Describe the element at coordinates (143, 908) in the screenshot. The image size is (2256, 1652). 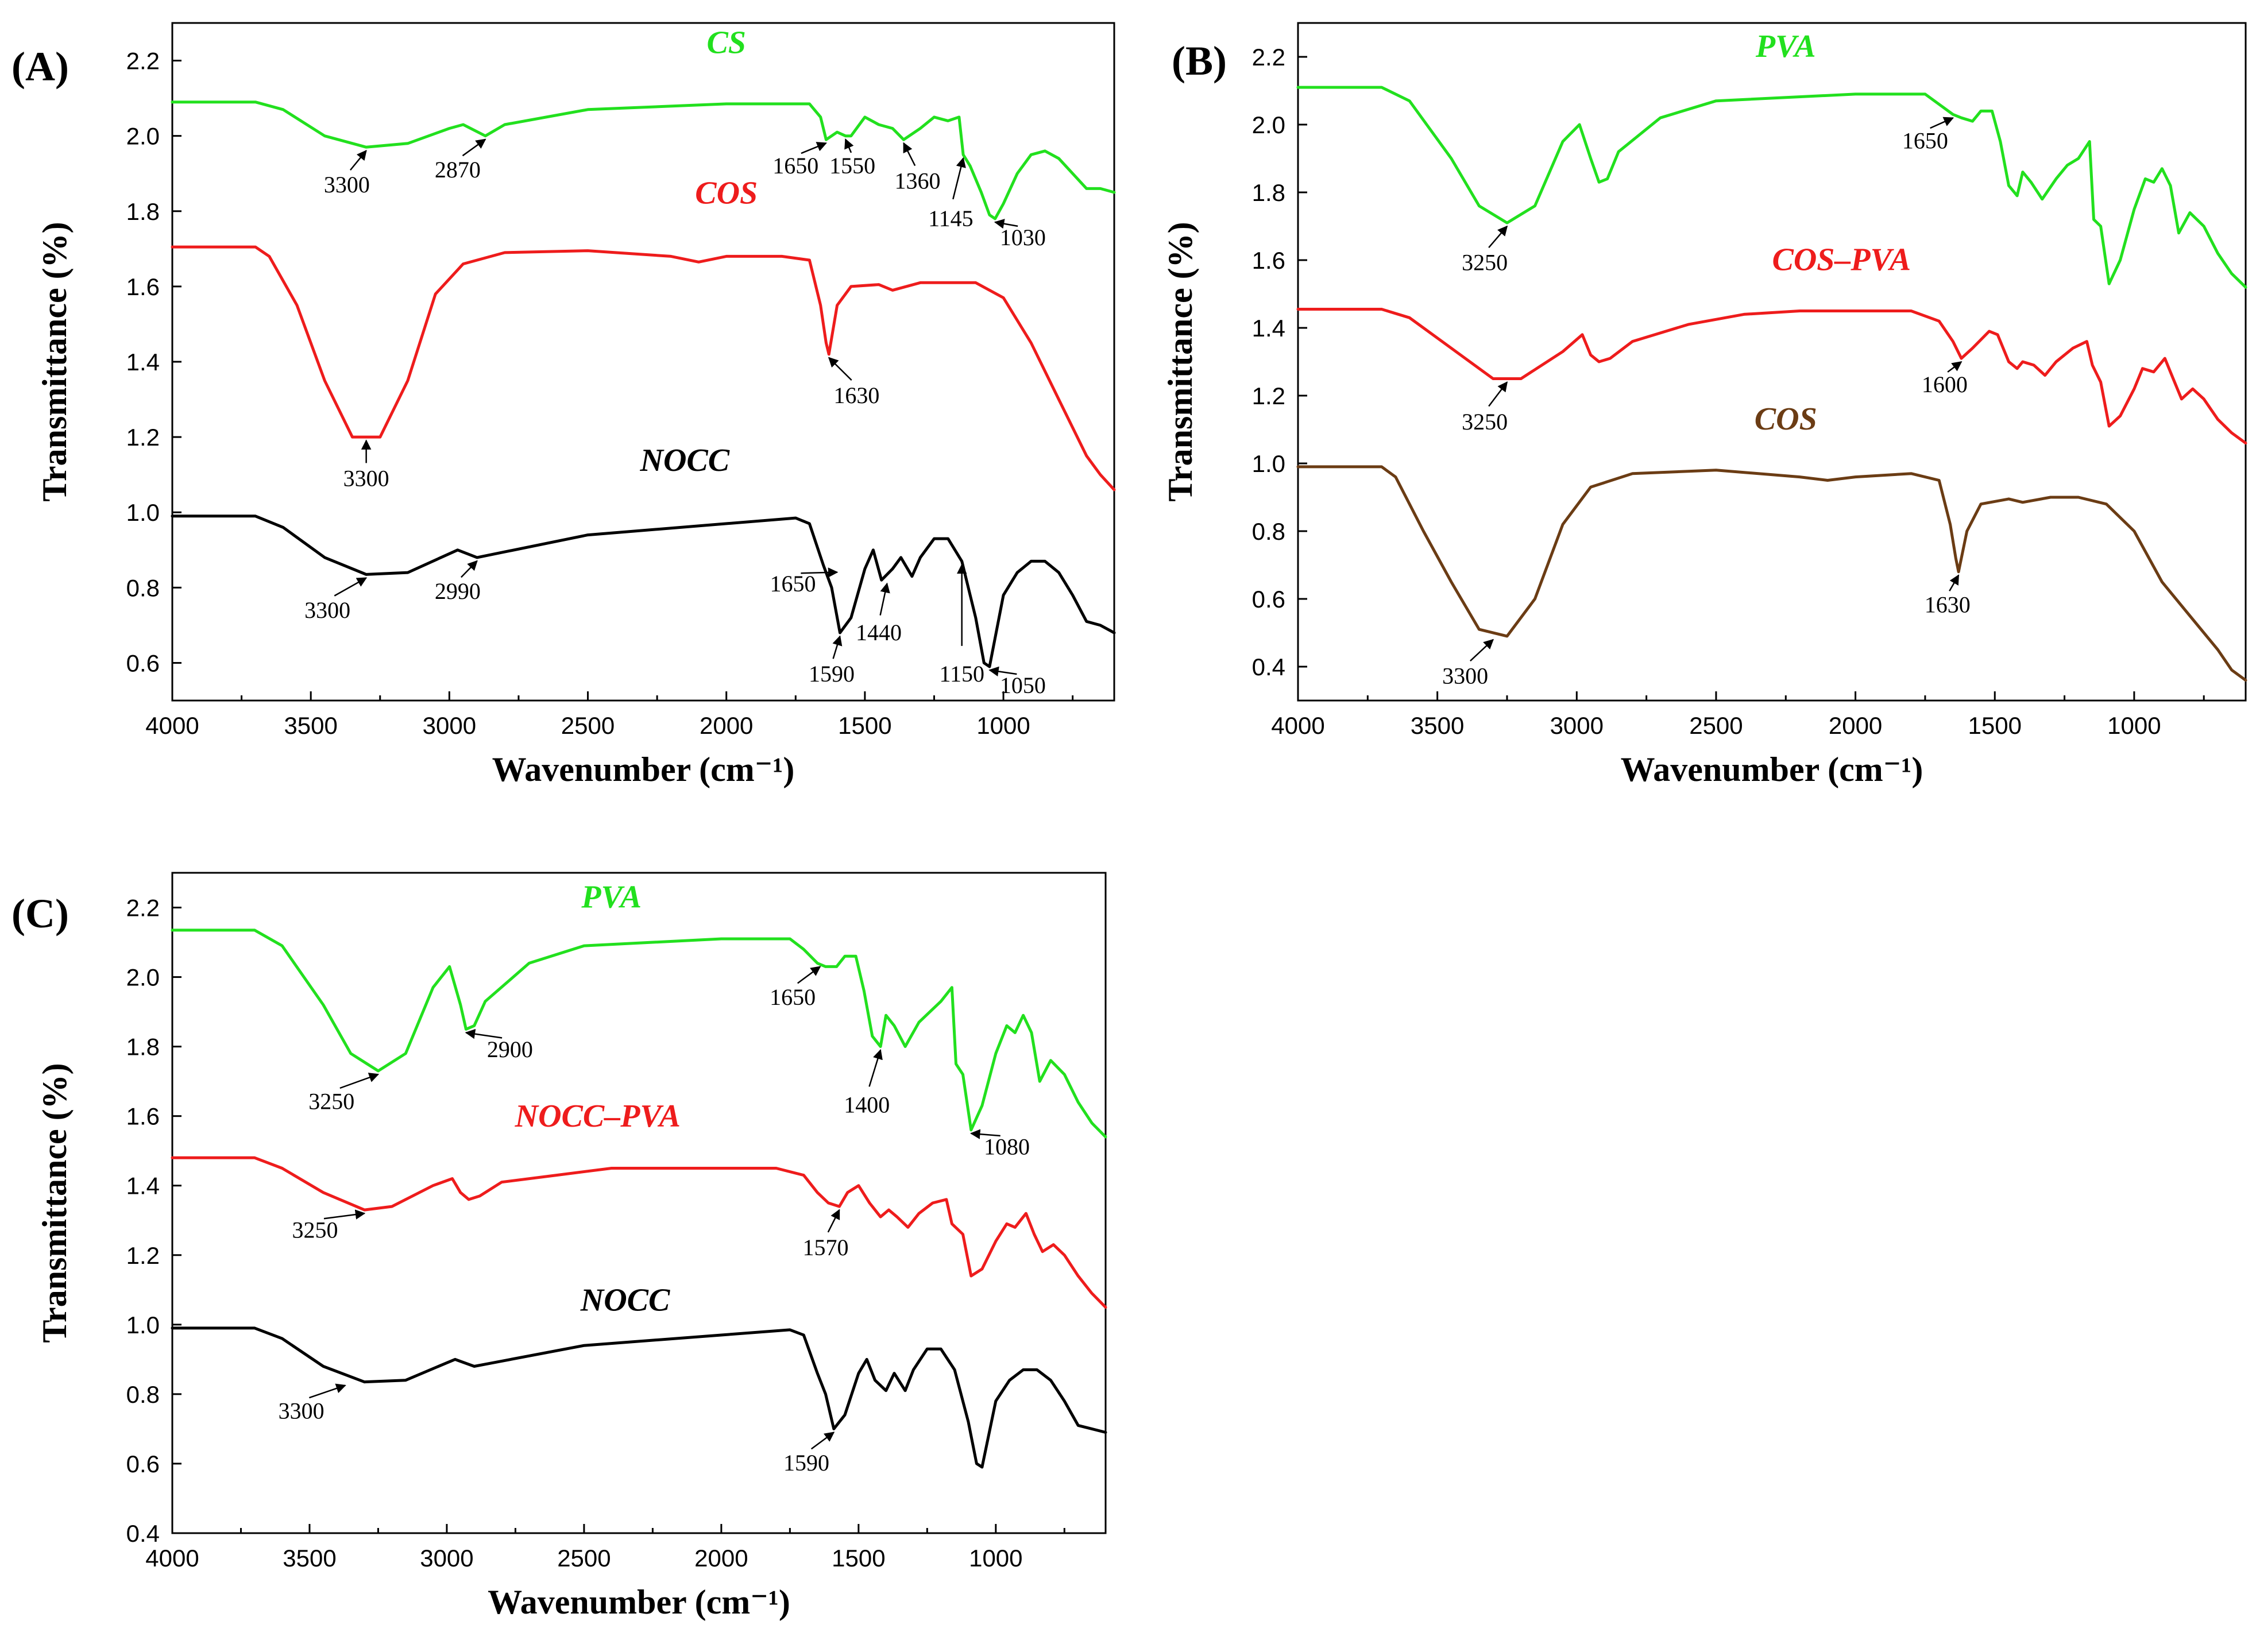
I see `panel-c-y-tick-label: 2.2` at that location.